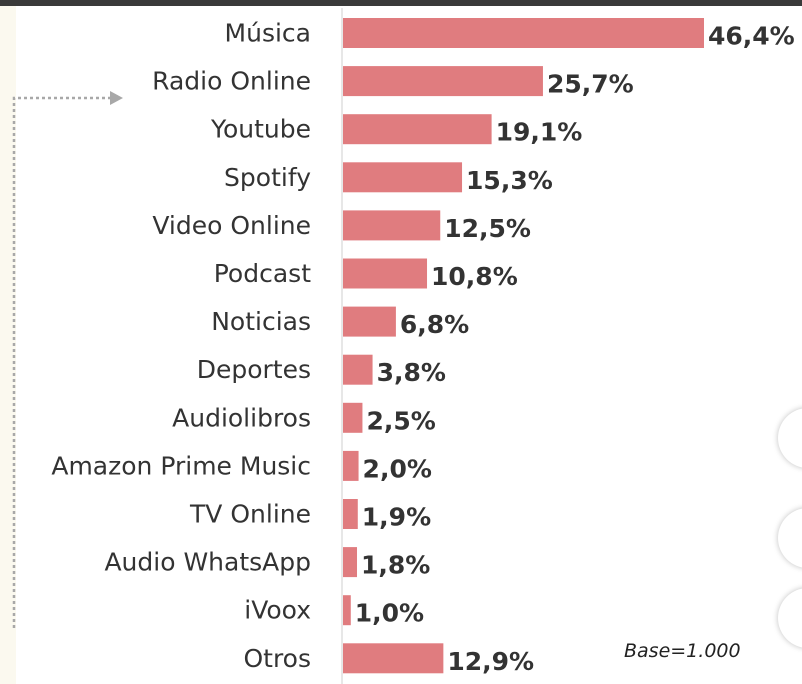 This screenshot has width=802, height=684. Describe the element at coordinates (397, 468) in the screenshot. I see `value-label-9: 2,0%` at that location.